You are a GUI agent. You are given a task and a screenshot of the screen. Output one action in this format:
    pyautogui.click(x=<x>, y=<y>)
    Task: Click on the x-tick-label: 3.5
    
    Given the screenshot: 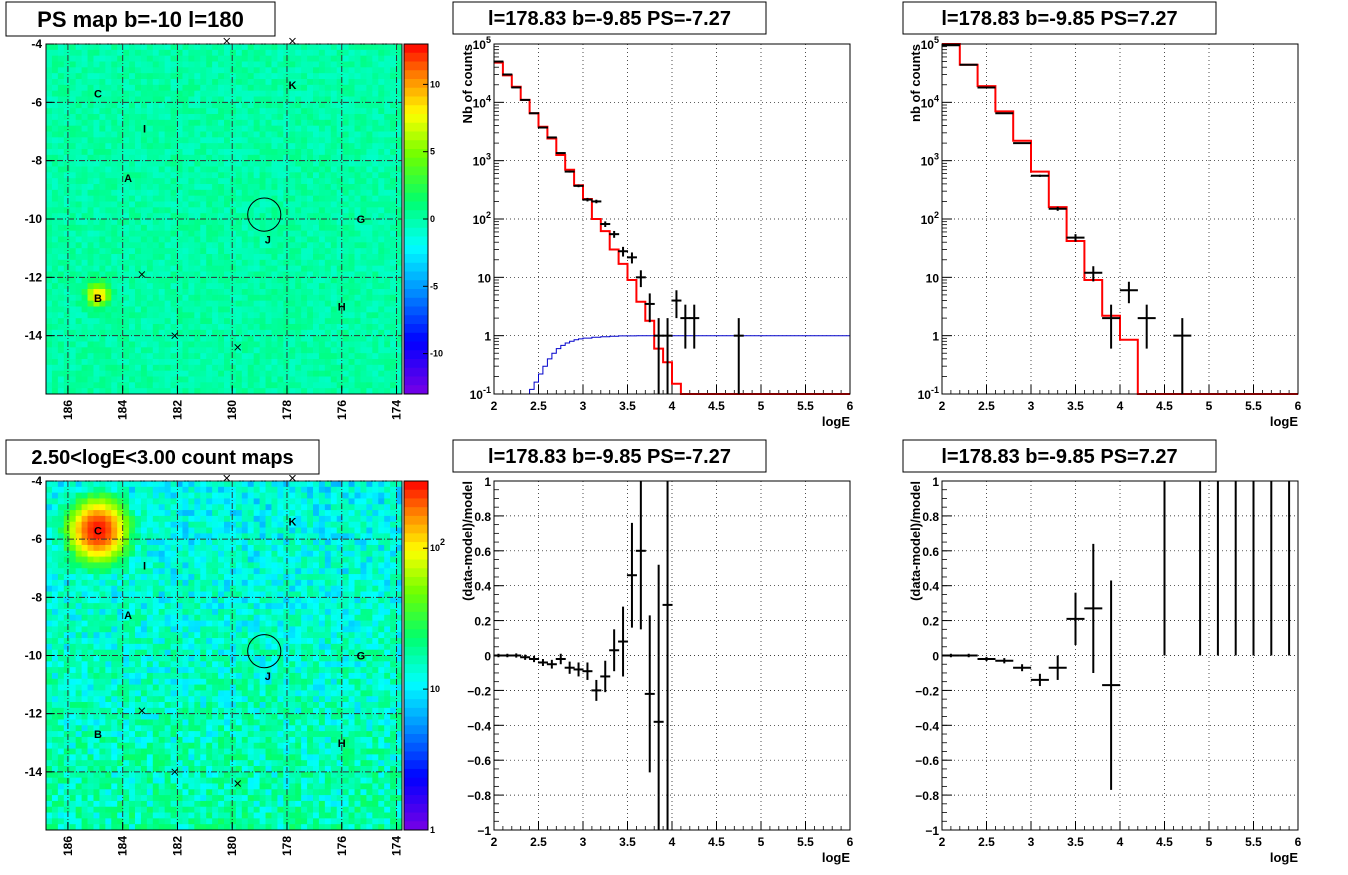 What is the action you would take?
    pyautogui.click(x=627, y=406)
    